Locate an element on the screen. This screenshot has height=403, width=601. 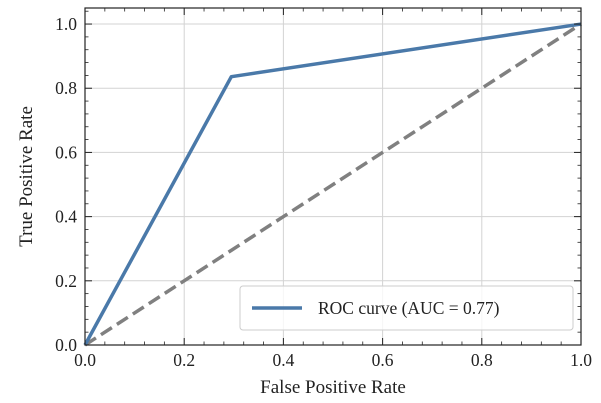
y-tick-label: 0.8 is located at coordinates (66, 88).